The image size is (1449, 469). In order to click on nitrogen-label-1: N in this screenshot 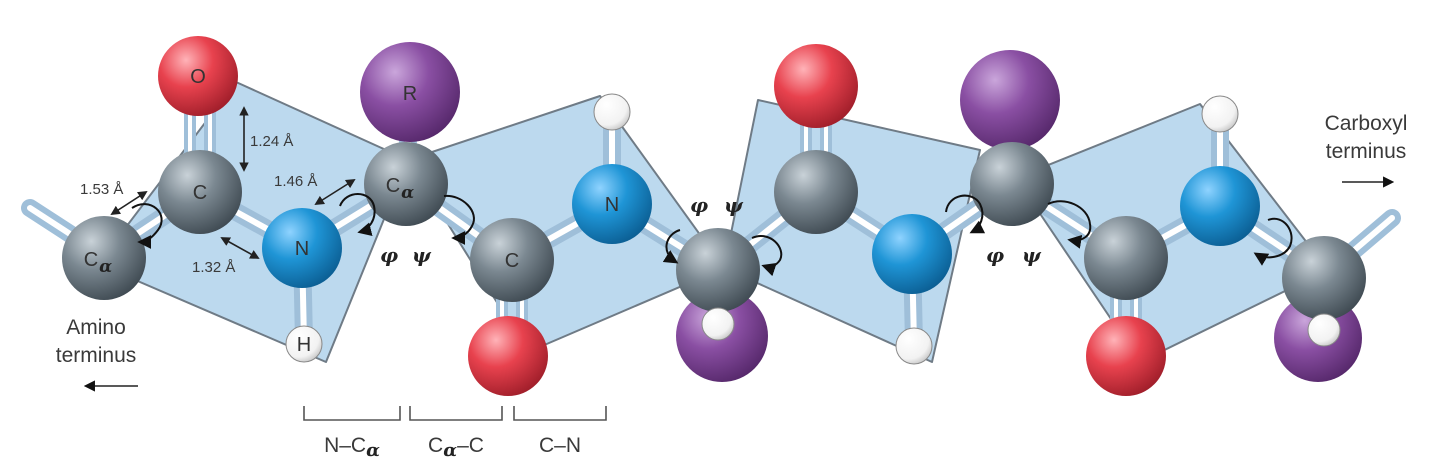, I will do `click(302, 249)`.